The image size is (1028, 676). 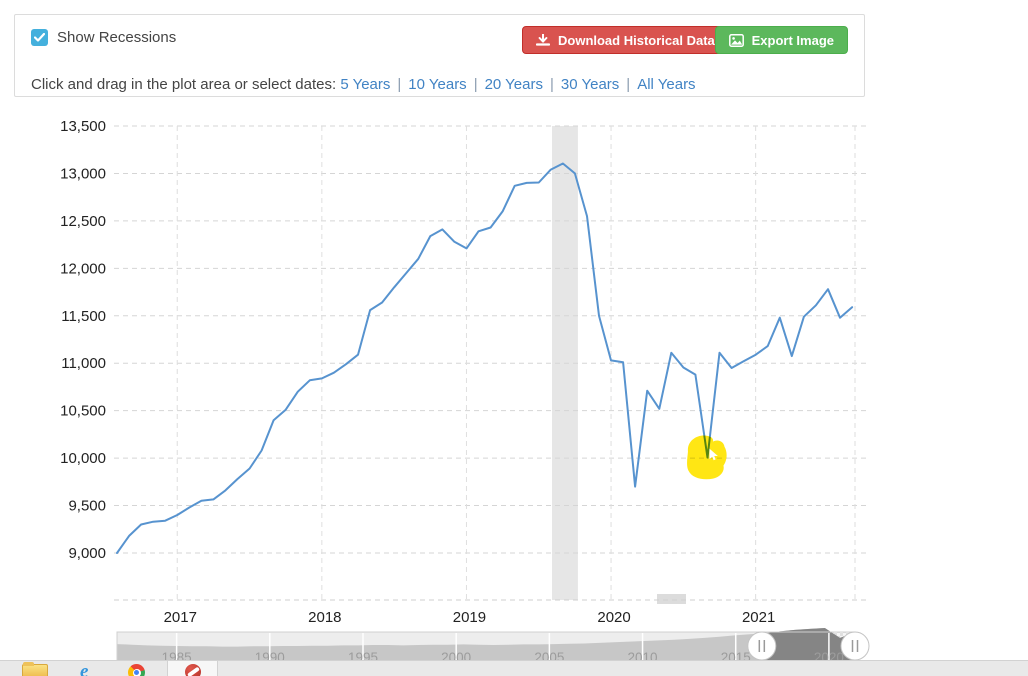 I want to click on x-axis-label: 2017, so click(x=180, y=617).